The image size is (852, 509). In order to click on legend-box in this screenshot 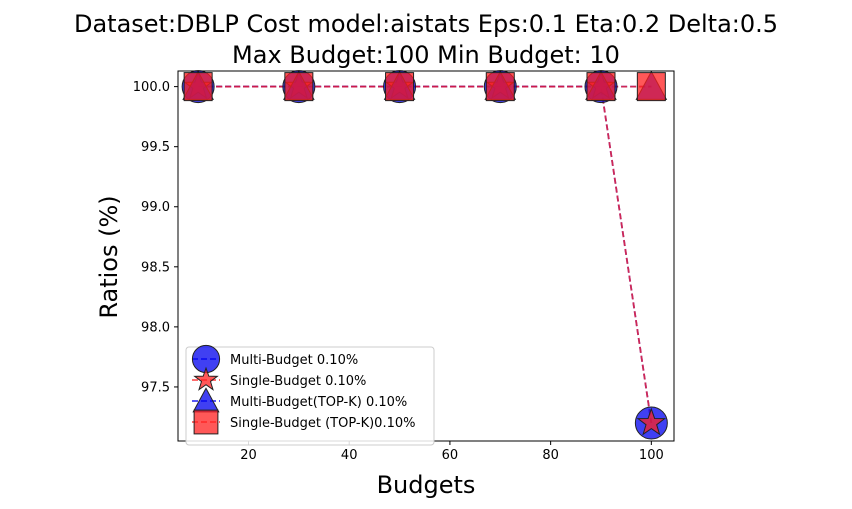, I will do `click(310, 396)`.